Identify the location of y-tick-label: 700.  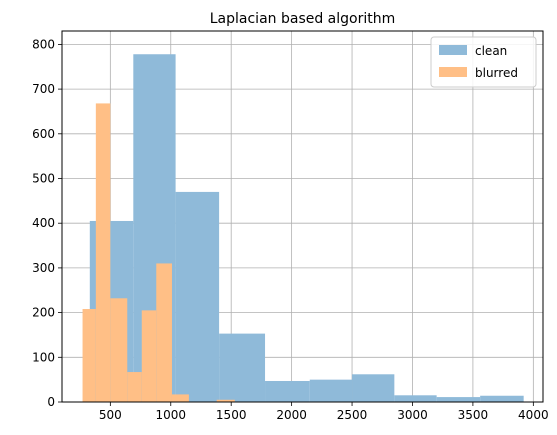
(43, 89).